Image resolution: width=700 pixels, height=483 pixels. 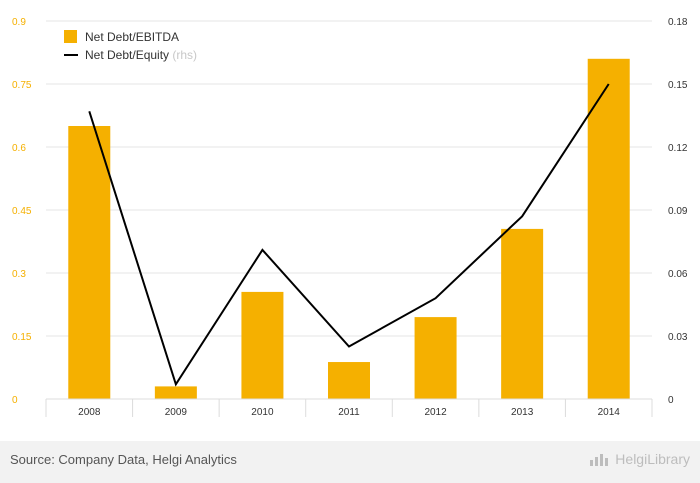 What do you see at coordinates (130, 46) in the screenshot?
I see `legend: Net Debt/EBITDA Net Debt/Equity (rhs)` at bounding box center [130, 46].